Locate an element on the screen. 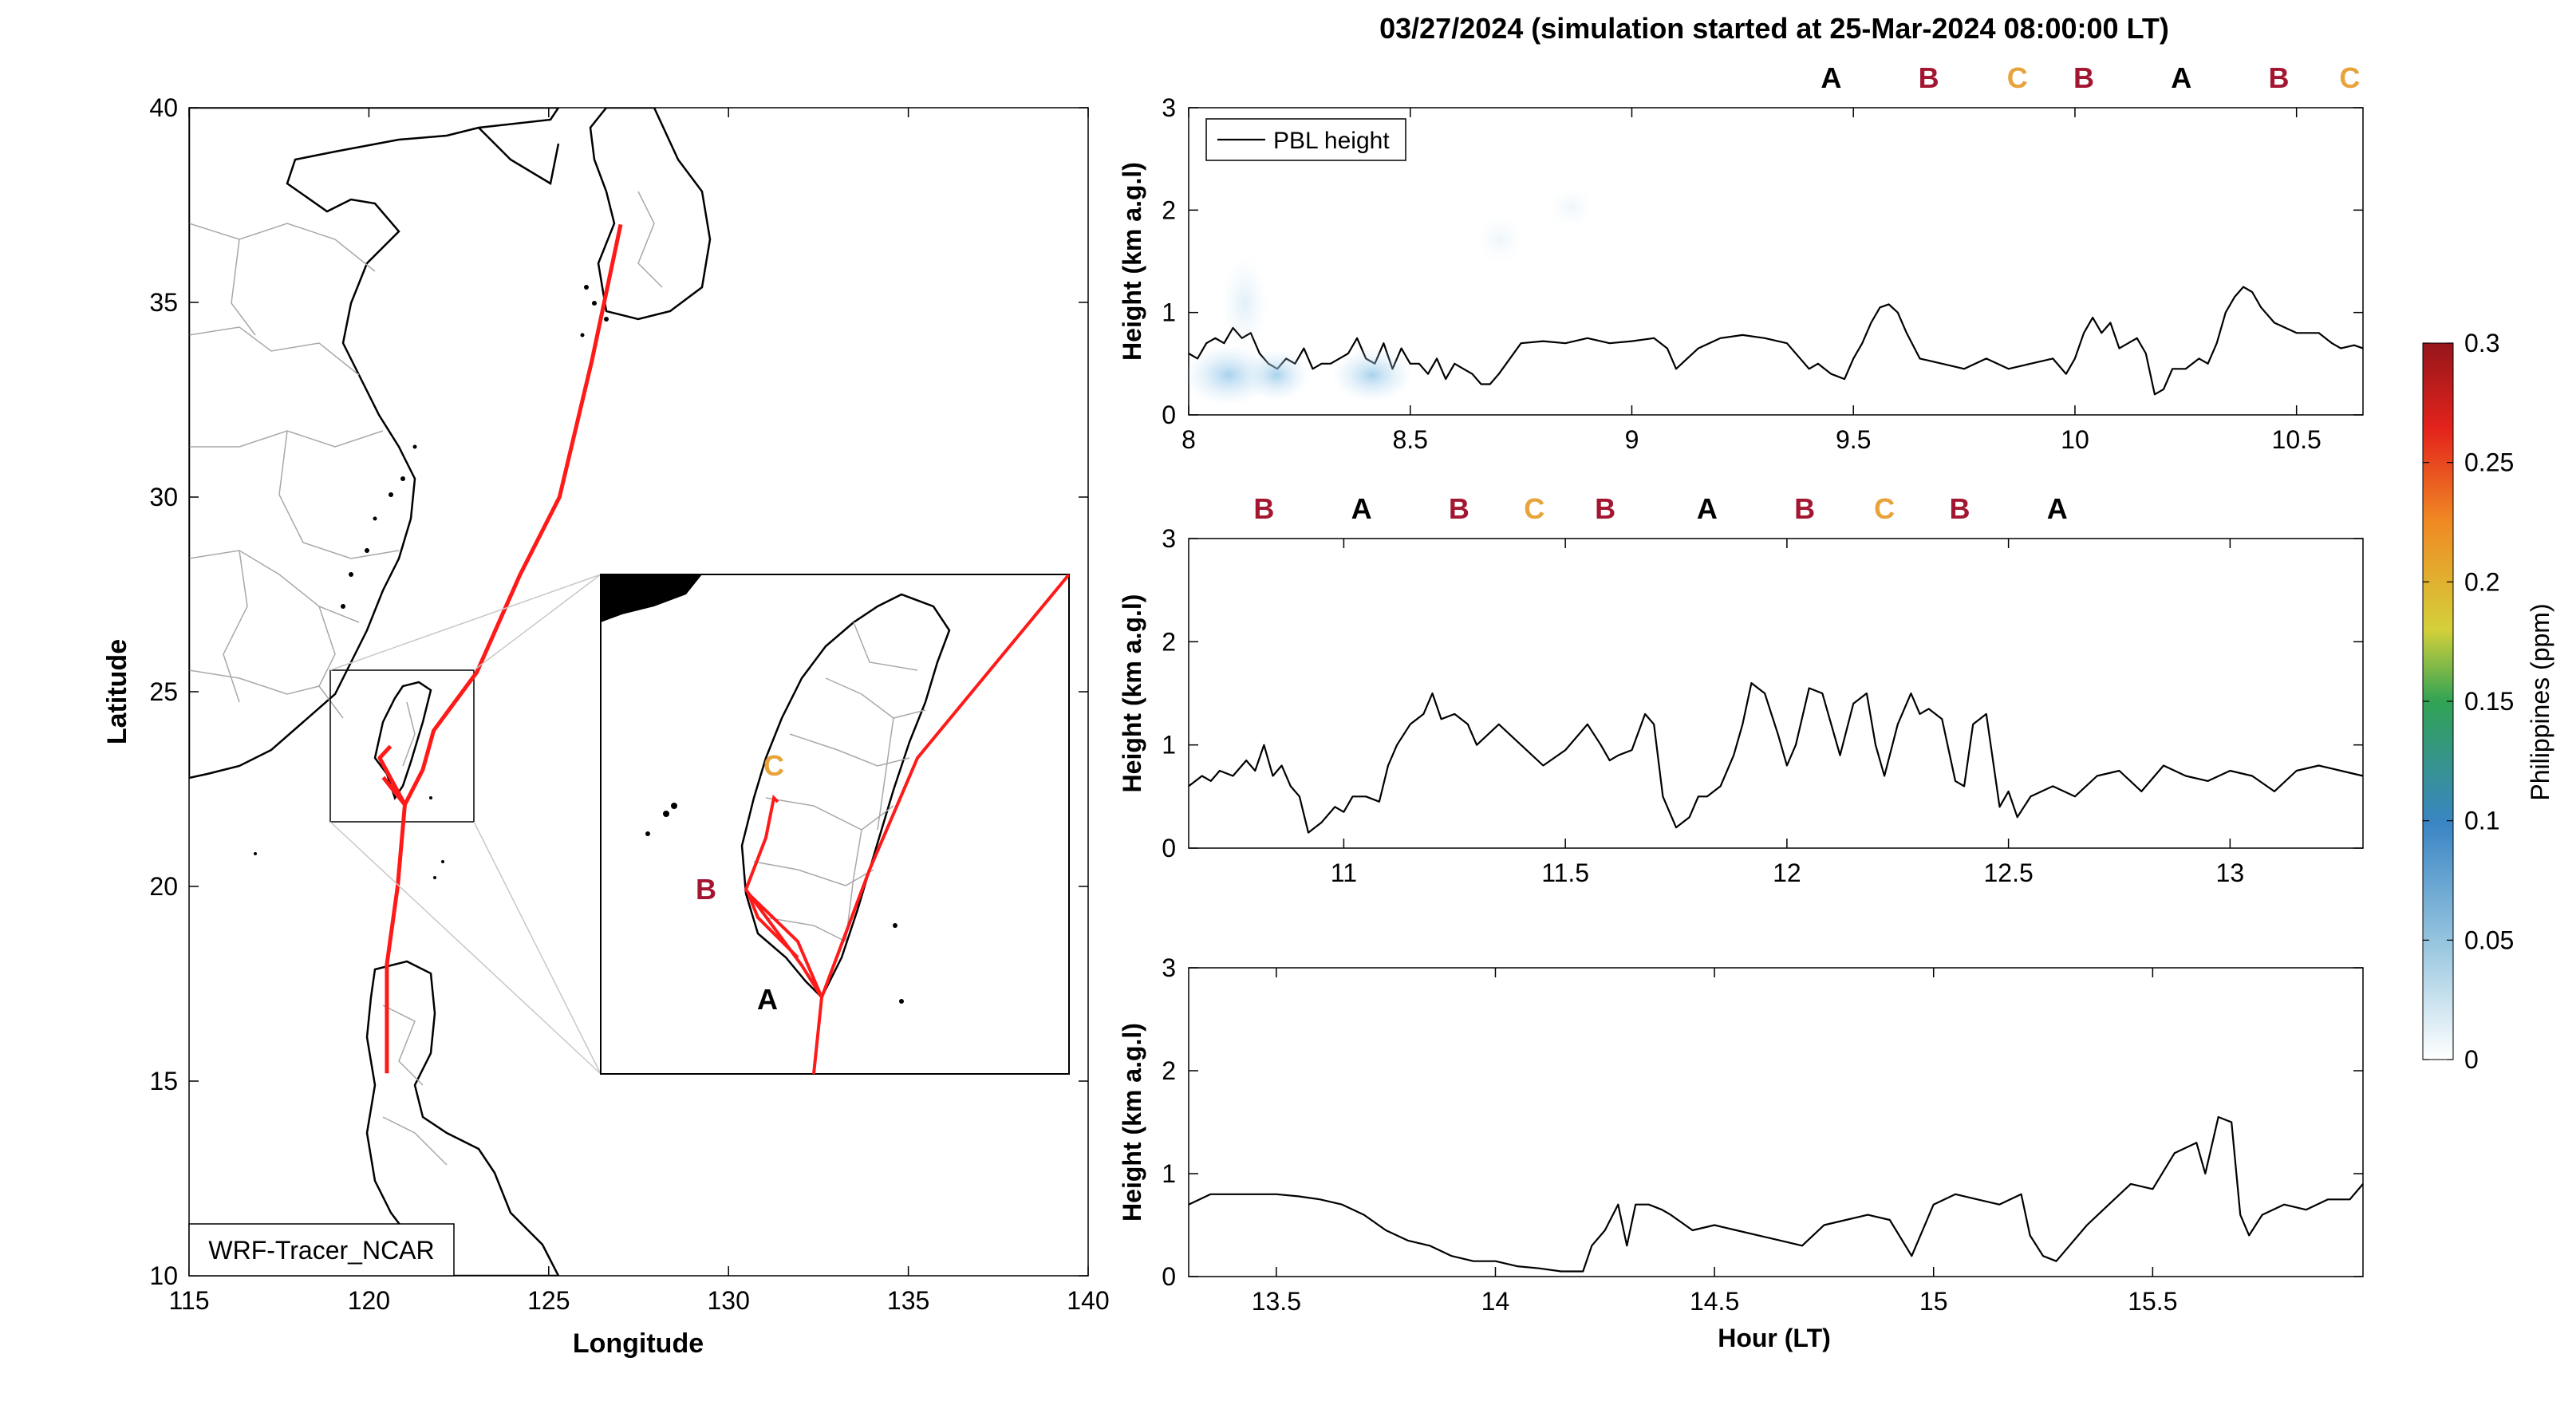  tracer-shading is located at coordinates (1390, 296).